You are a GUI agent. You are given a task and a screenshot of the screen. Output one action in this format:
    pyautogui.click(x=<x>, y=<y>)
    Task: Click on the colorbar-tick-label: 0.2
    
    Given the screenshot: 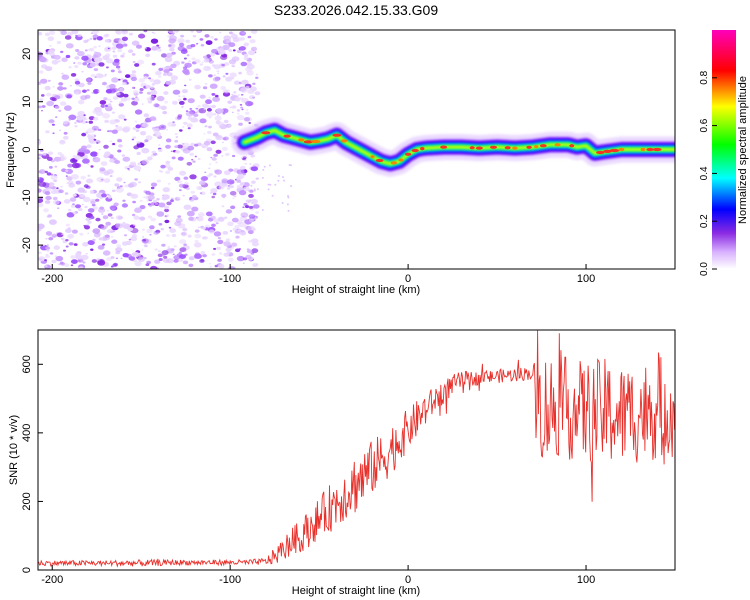 What is the action you would take?
    pyautogui.click(x=704, y=221)
    